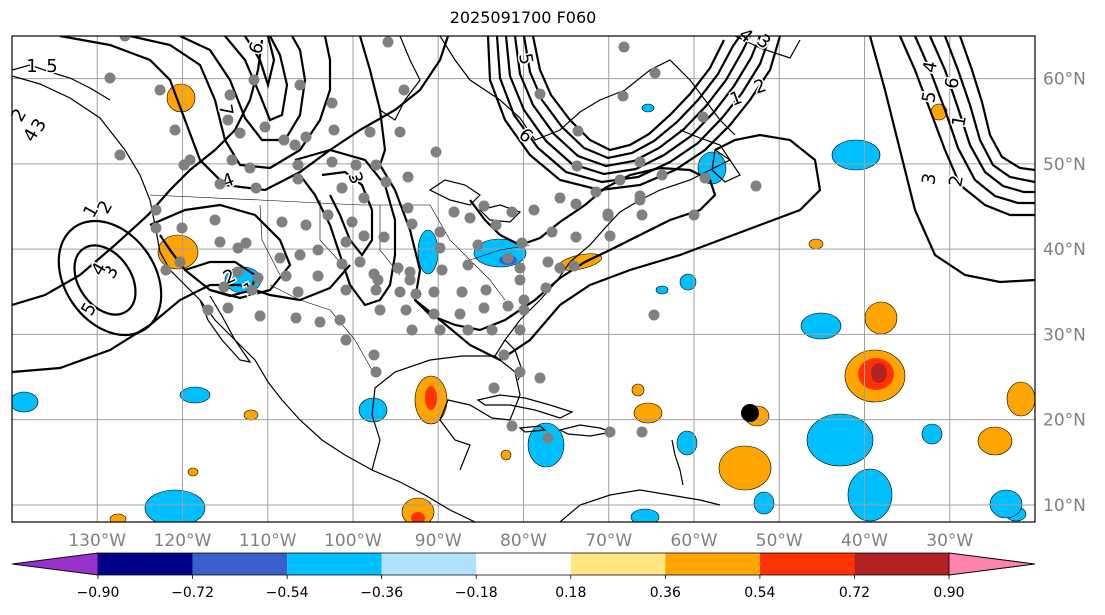 This screenshot has height=615, width=1105. I want to click on longitude-label: 70°W, so click(608, 541).